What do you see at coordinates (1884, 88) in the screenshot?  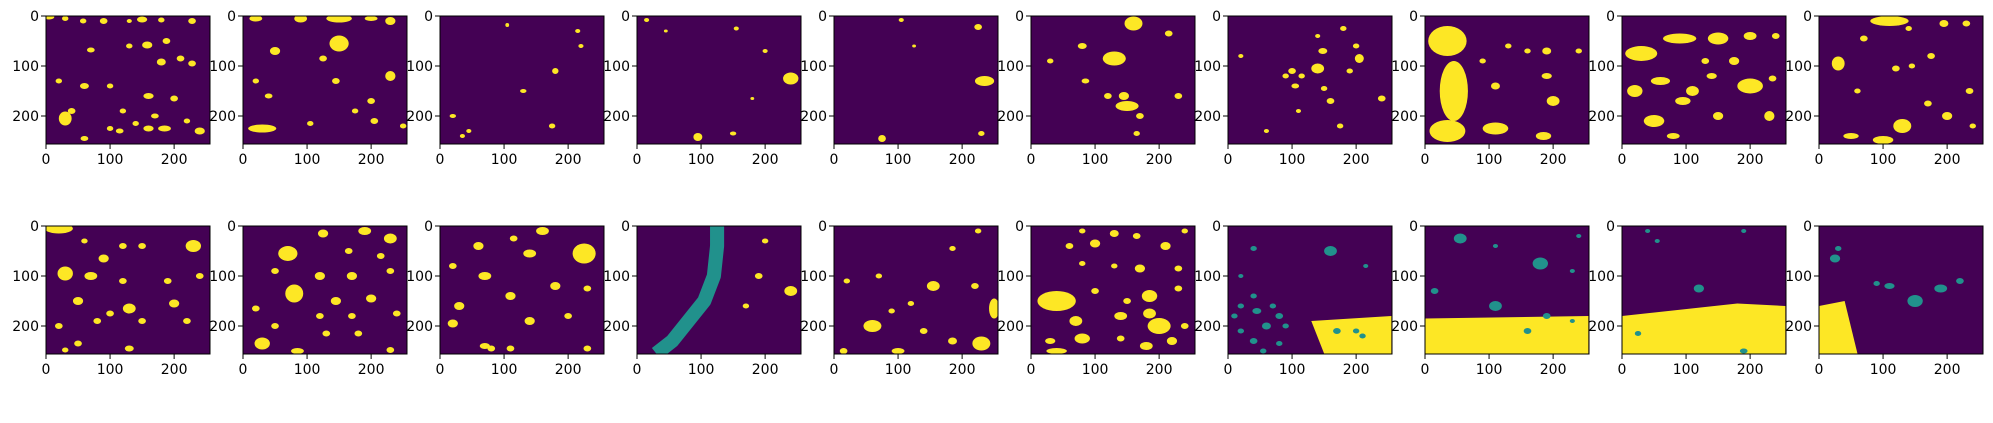 I see `panel-10: 0 100 200 0 100 200` at bounding box center [1884, 88].